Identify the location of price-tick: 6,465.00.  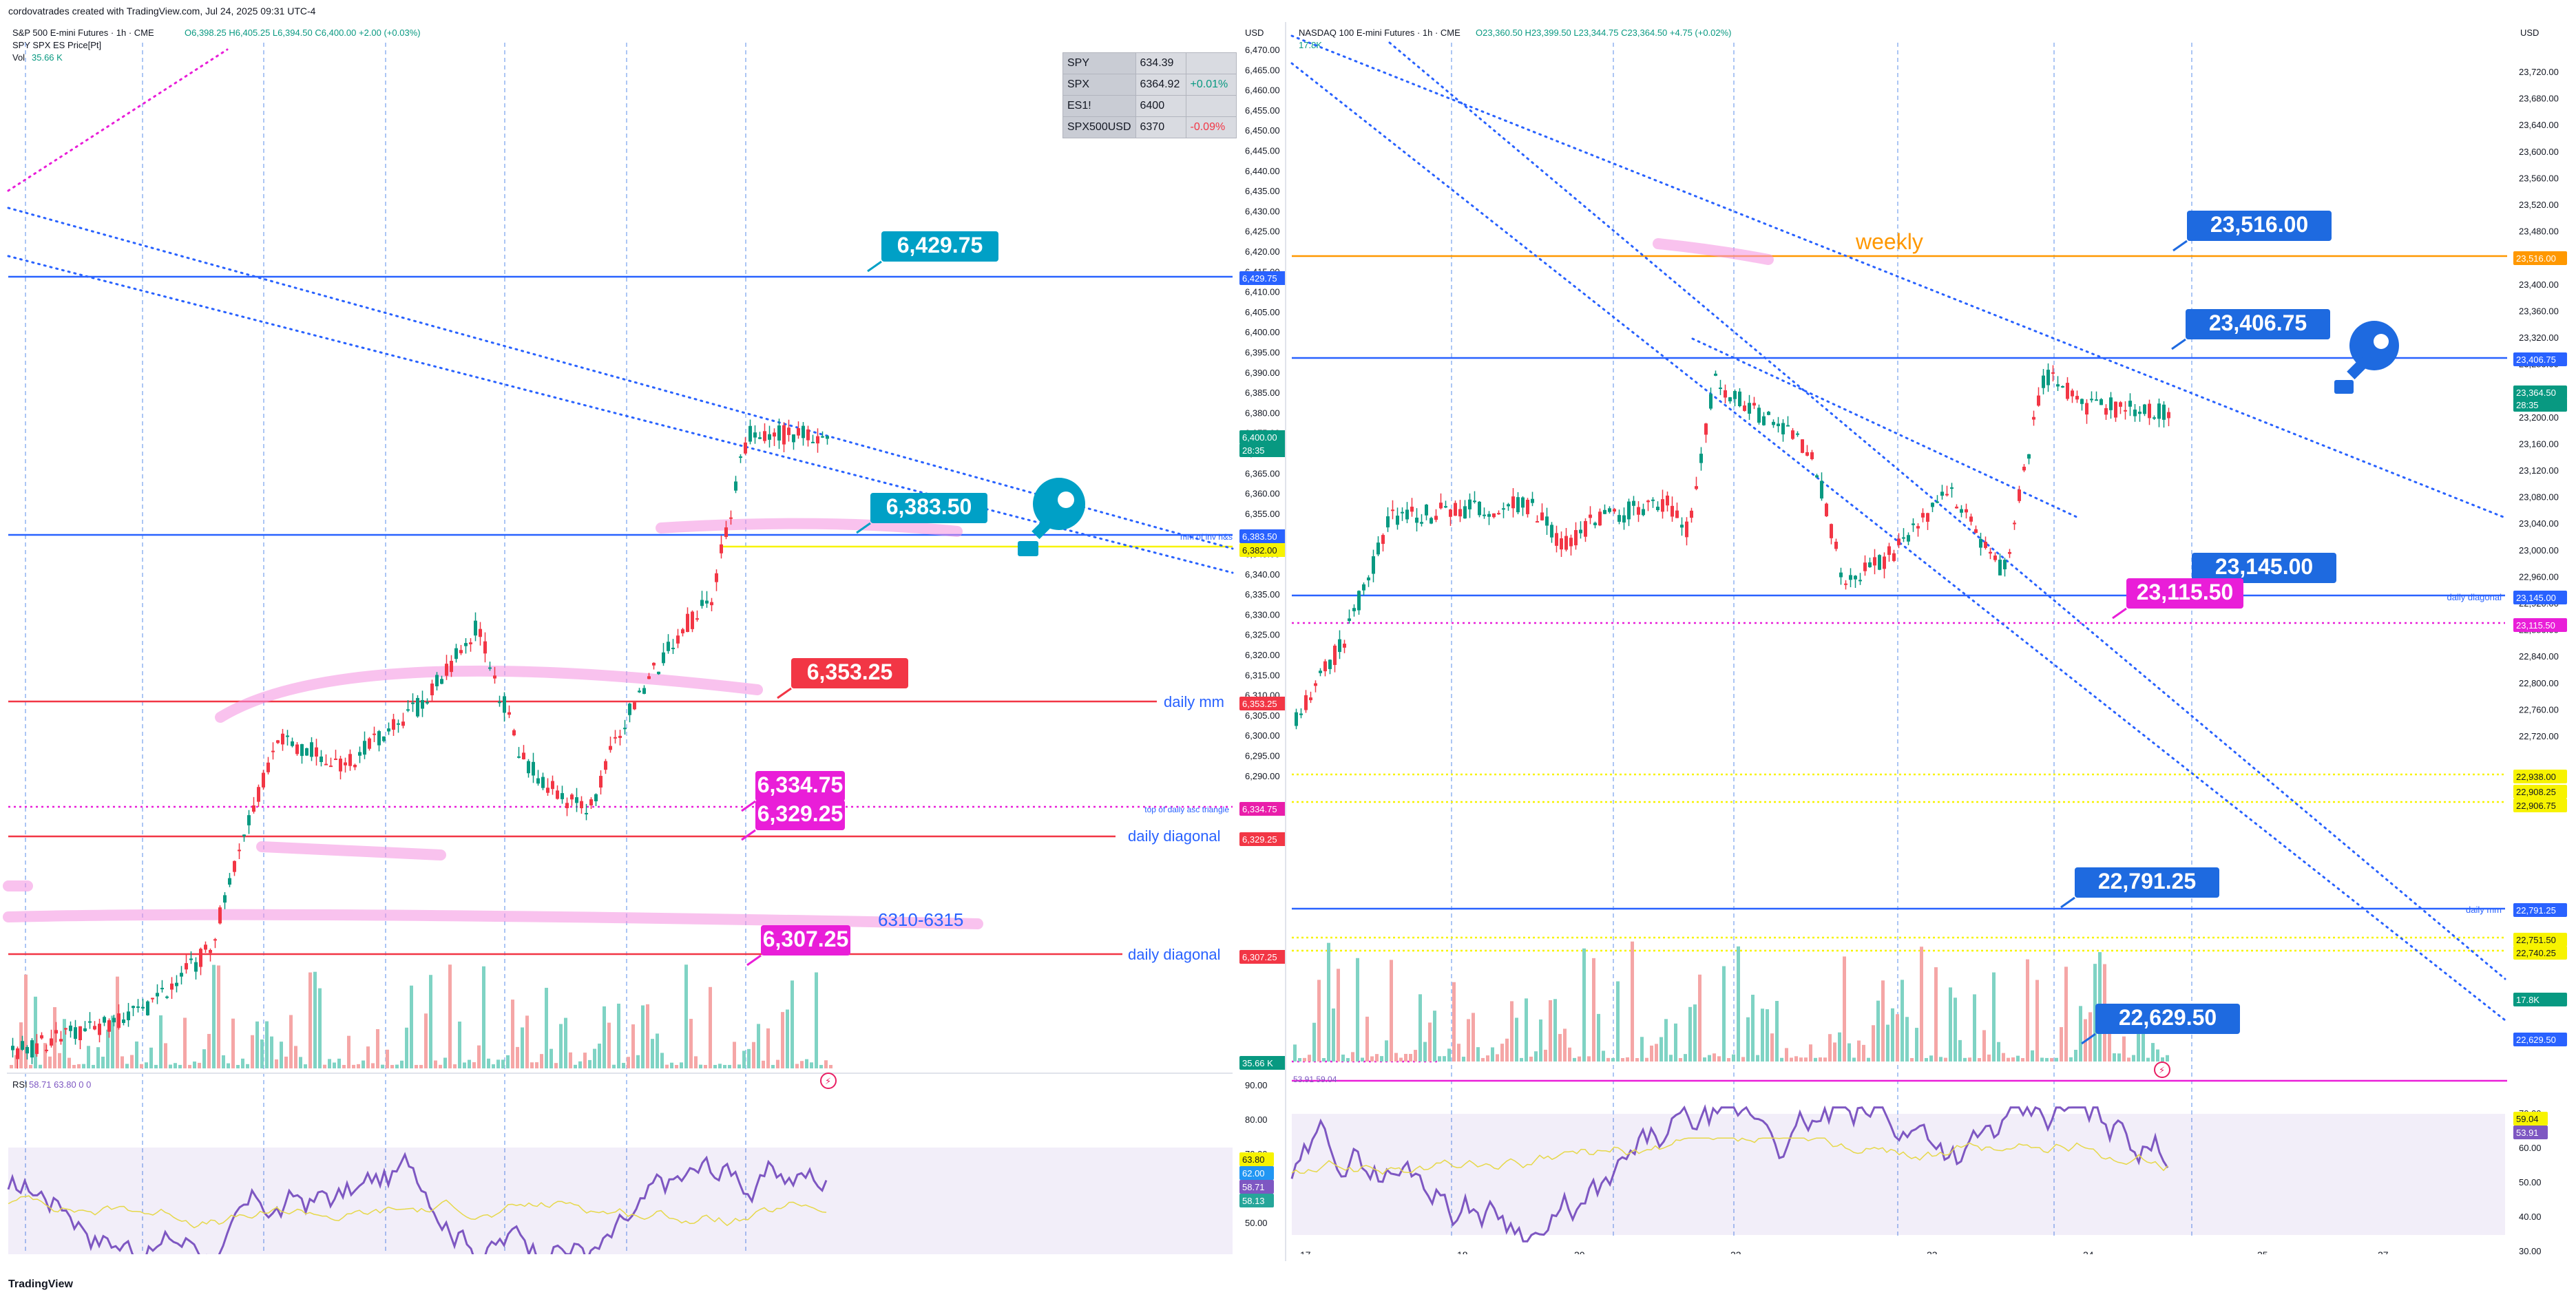
(1262, 70).